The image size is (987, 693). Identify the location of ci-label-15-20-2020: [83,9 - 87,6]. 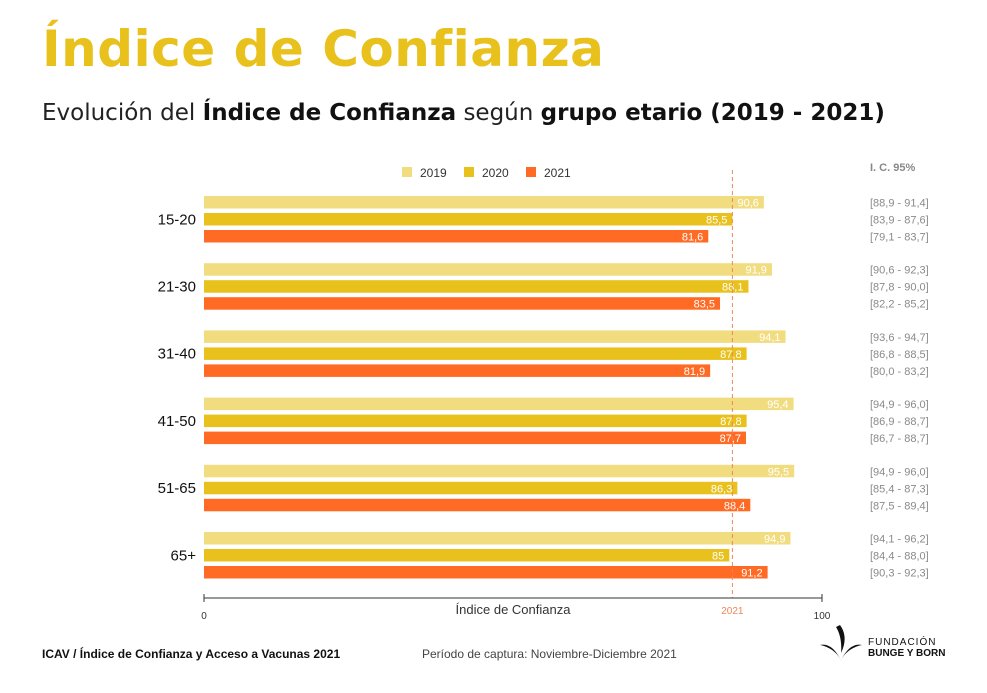
(899, 221).